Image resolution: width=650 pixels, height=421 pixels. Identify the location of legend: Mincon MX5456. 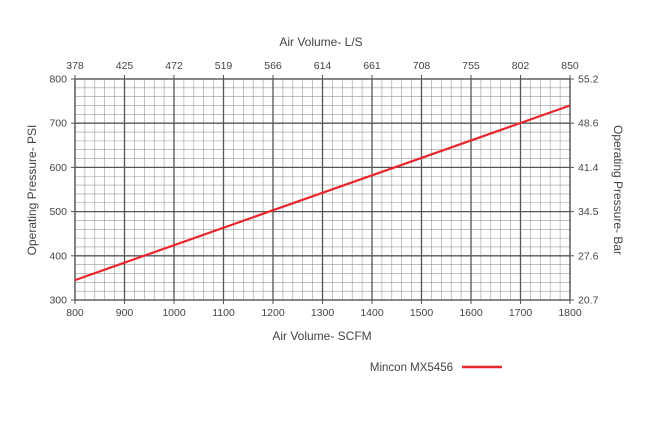
(436, 368).